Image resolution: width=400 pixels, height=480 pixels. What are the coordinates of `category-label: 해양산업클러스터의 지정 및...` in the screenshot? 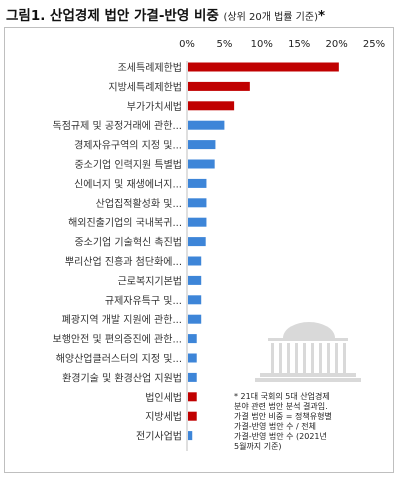 It's located at (119, 358).